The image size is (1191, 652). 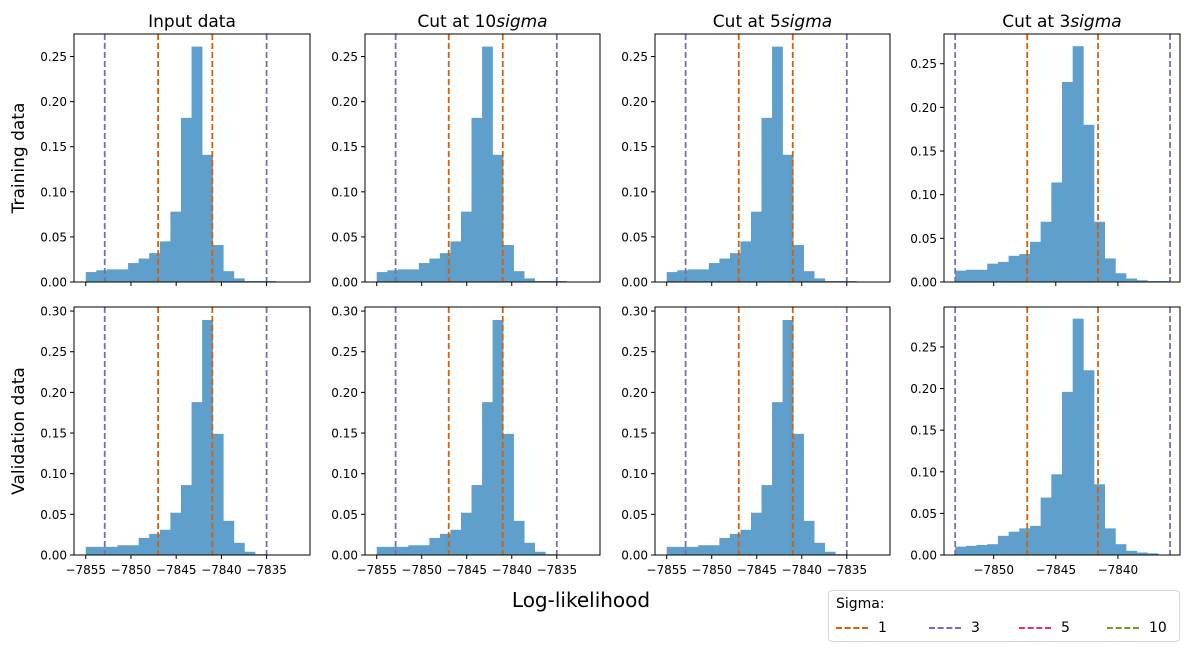 What do you see at coordinates (1045, 441) in the screenshot?
I see `panel-r1-c3: 0.00 0.05 0.10 0.15 0.20 0.25 −7850 −7845 −7840` at bounding box center [1045, 441].